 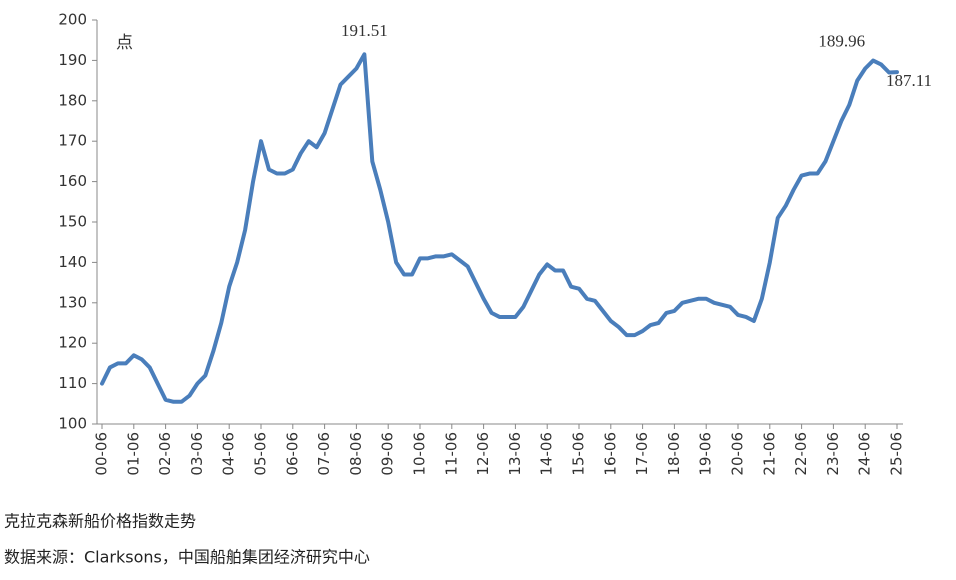 I want to click on x-tick-label: 23-06, so click(x=833, y=454).